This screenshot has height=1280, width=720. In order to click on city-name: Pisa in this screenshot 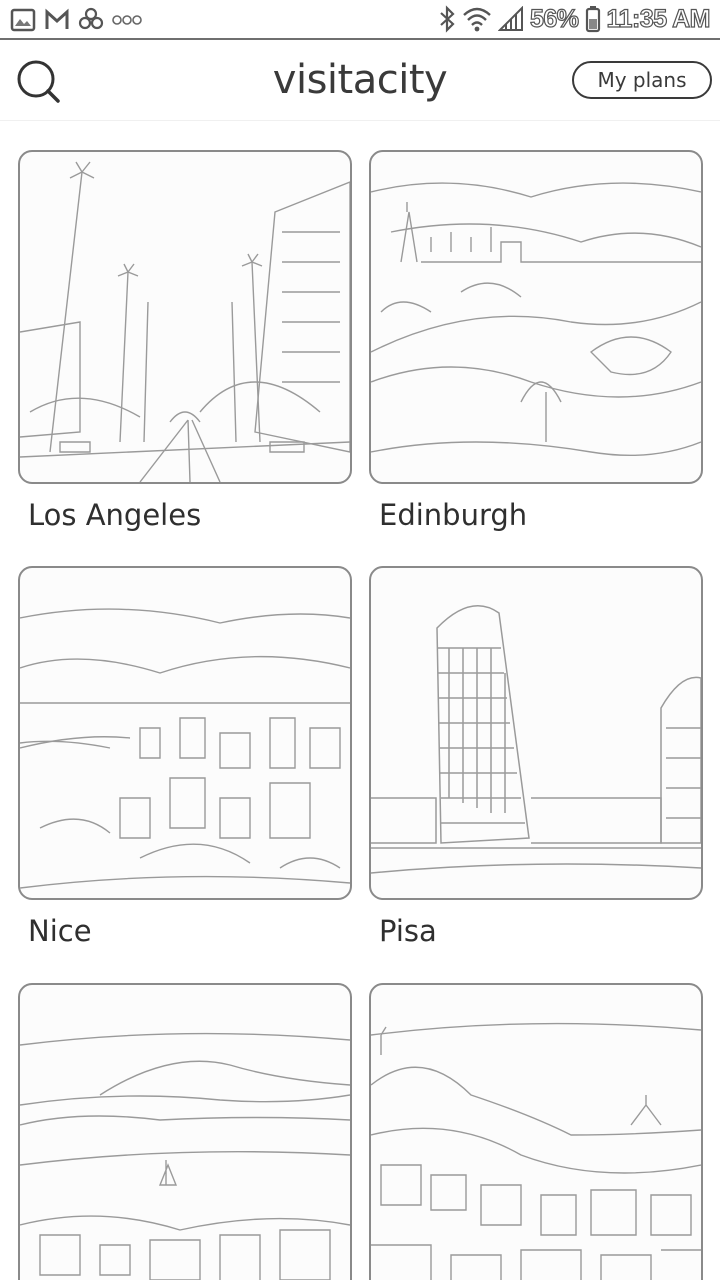, I will do `click(408, 931)`.